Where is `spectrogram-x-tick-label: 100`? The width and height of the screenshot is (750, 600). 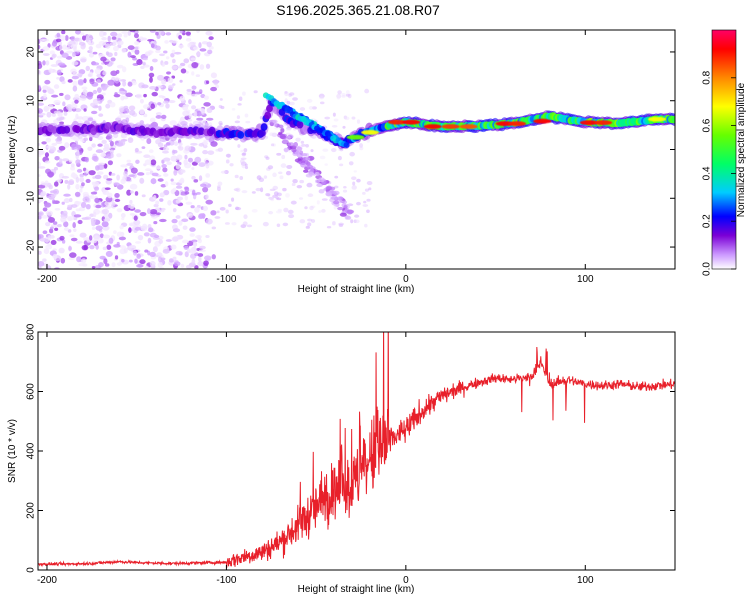
spectrogram-x-tick-label: 100 is located at coordinates (585, 279).